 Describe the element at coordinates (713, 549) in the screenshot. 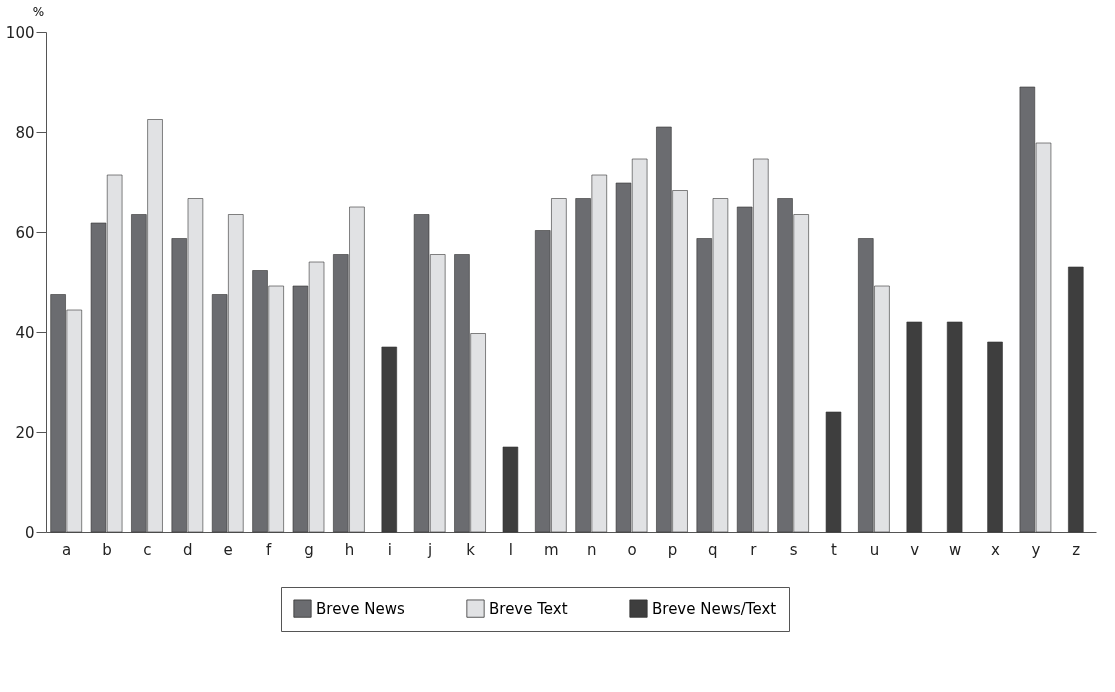

I see `x-tick-label: q` at that location.